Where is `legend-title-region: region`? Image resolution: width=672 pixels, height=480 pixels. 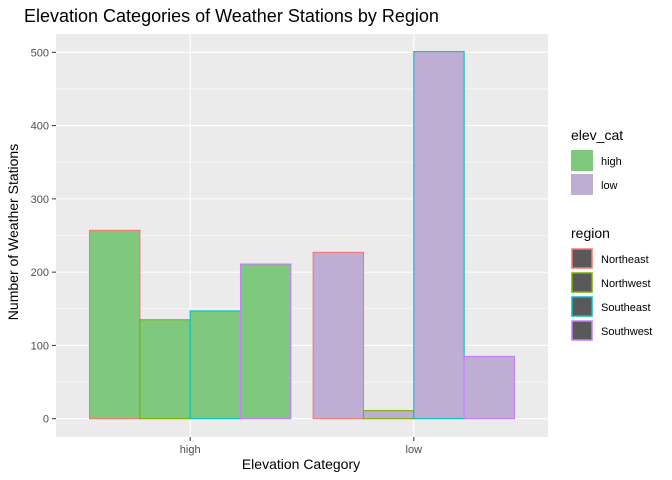 legend-title-region: region is located at coordinates (590, 233).